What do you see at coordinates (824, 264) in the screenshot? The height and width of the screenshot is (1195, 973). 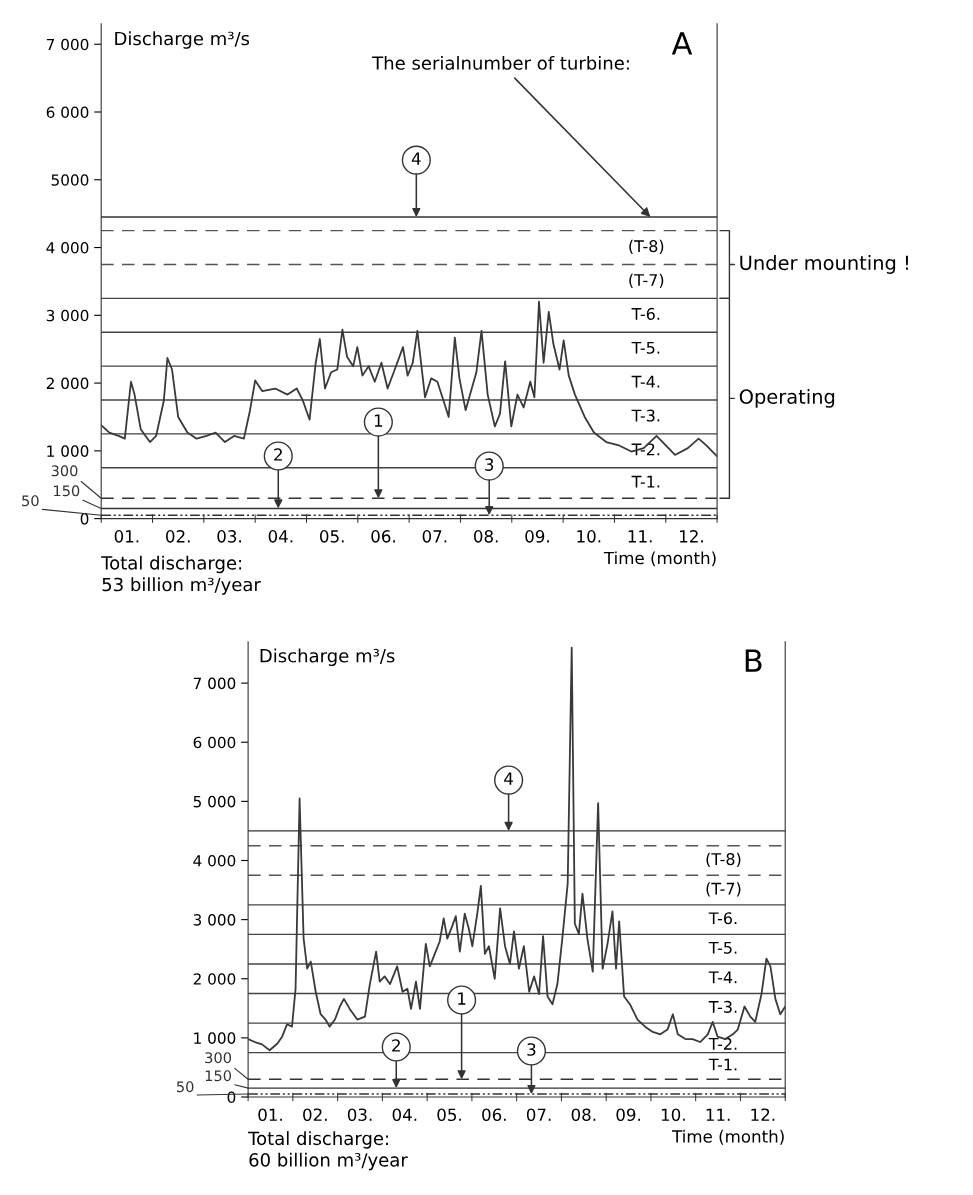 I see `text: Under mounting !` at bounding box center [824, 264].